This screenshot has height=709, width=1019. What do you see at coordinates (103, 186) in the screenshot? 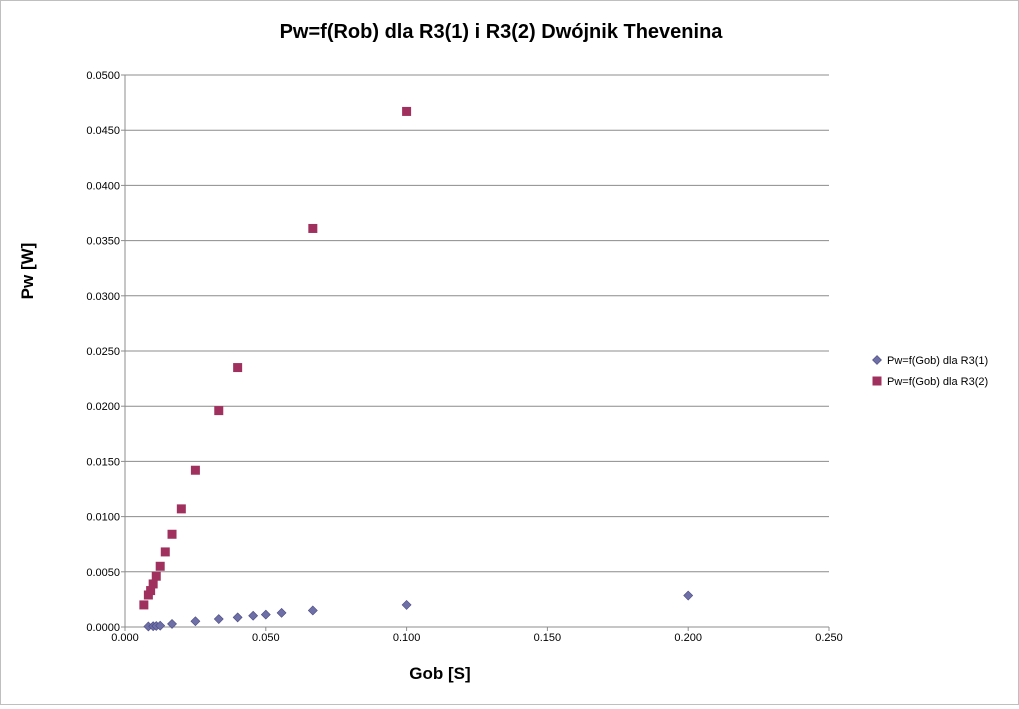
I see `y-tick-label: 0.0400` at bounding box center [103, 186].